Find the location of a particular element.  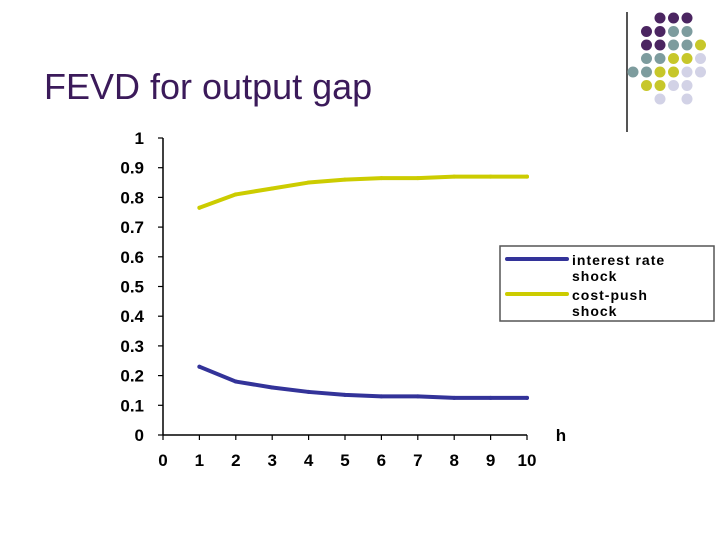

y-tick-label: 0.6 is located at coordinates (132, 257).